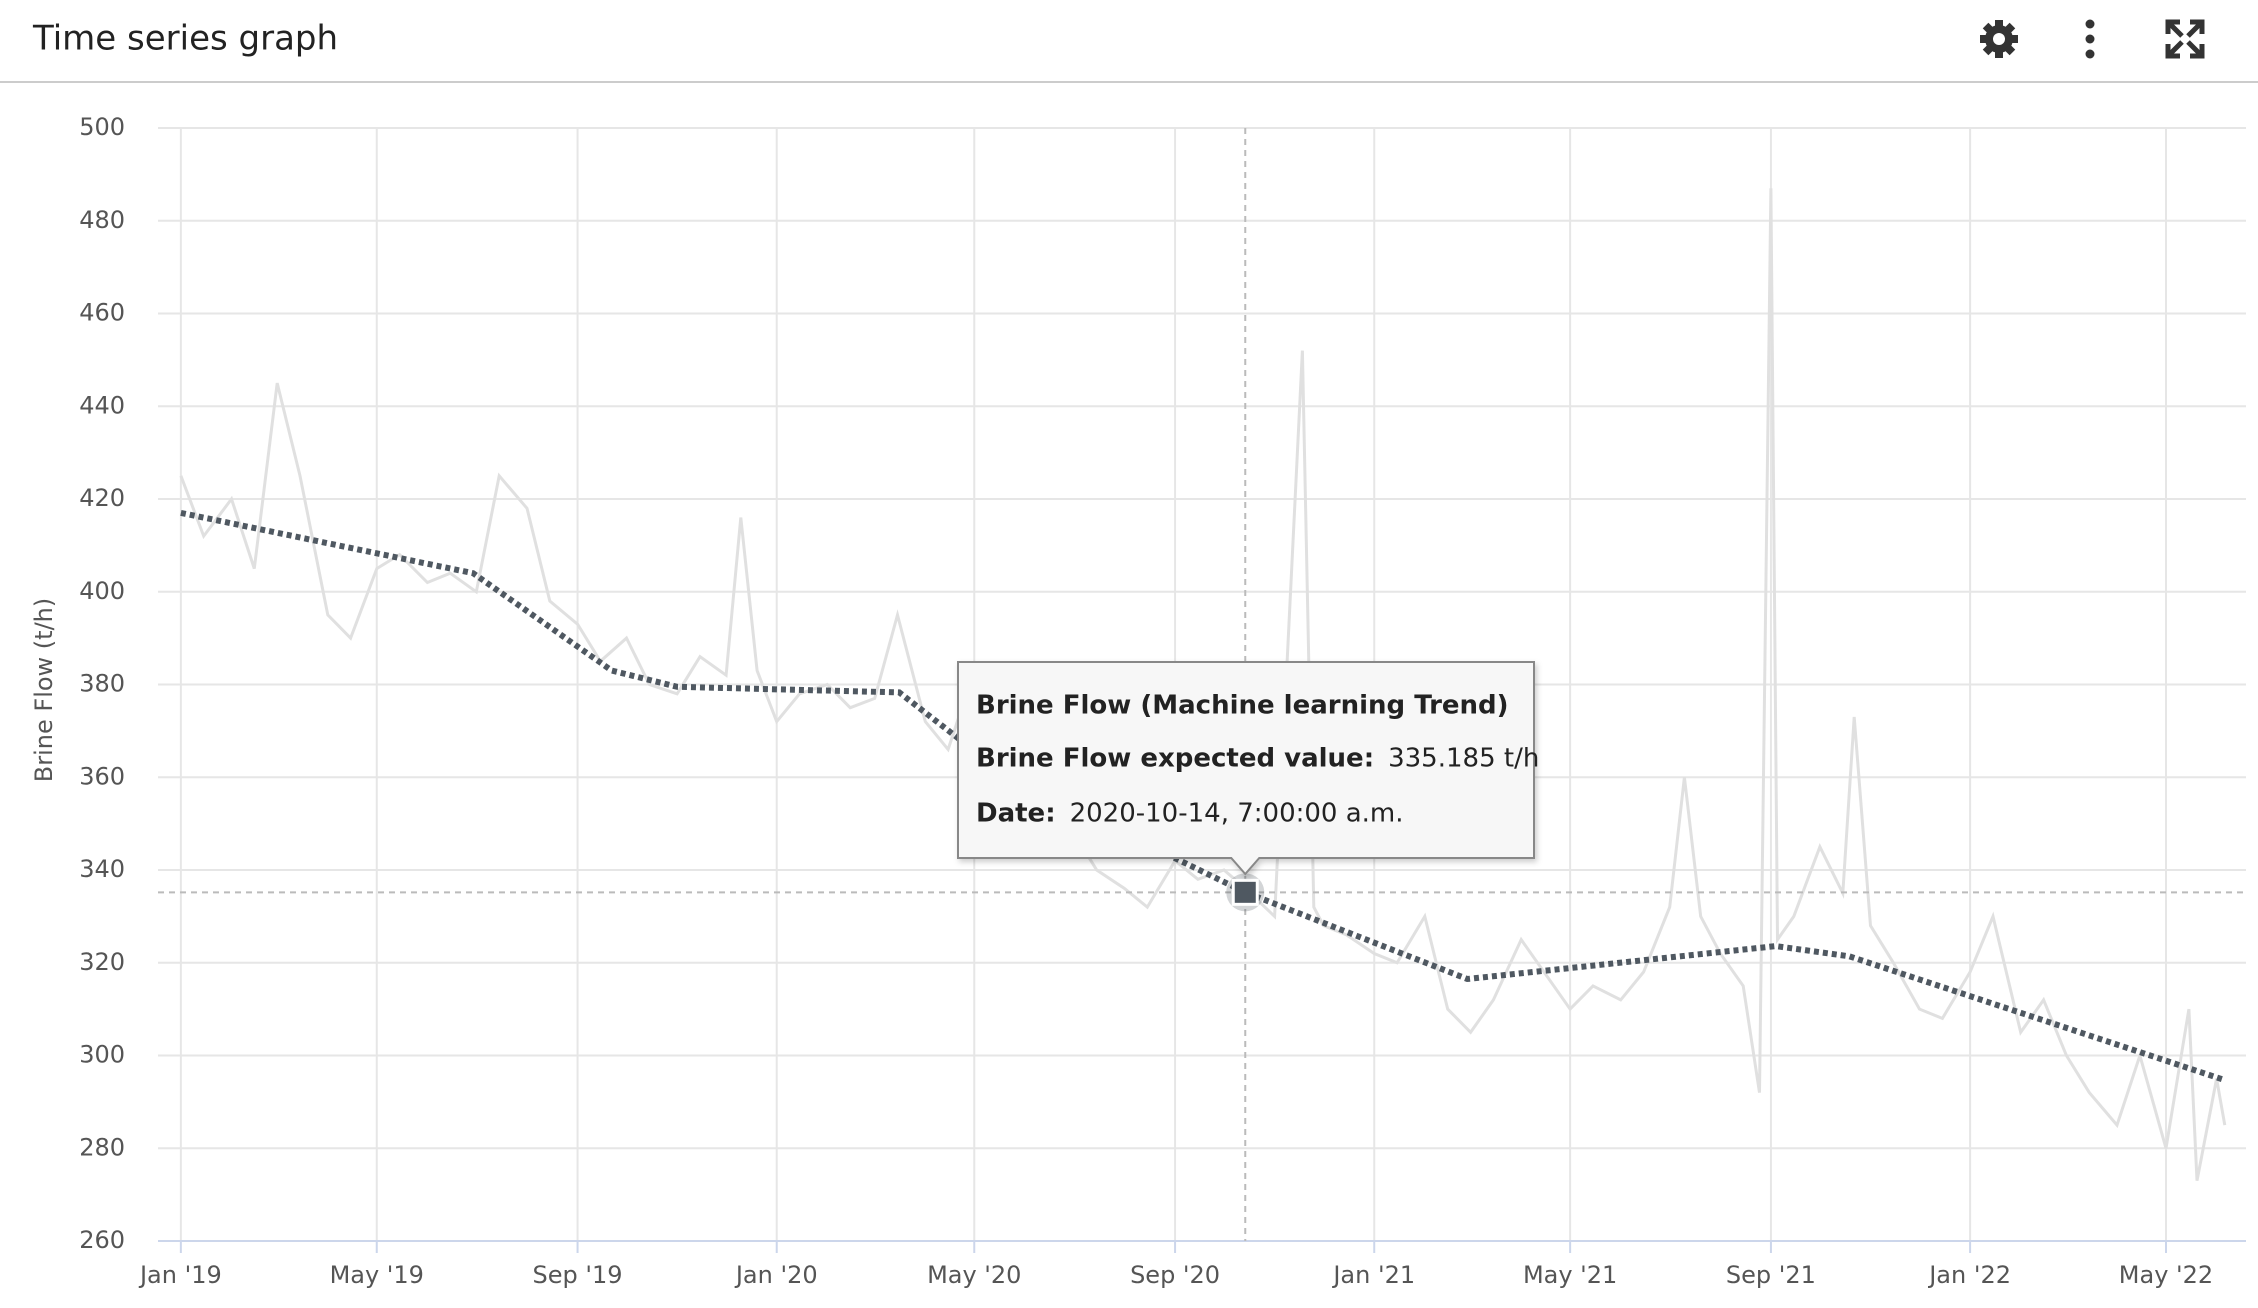 The height and width of the screenshot is (1308, 2258). Describe the element at coordinates (102, 220) in the screenshot. I see `y-tick-label: 480` at that location.